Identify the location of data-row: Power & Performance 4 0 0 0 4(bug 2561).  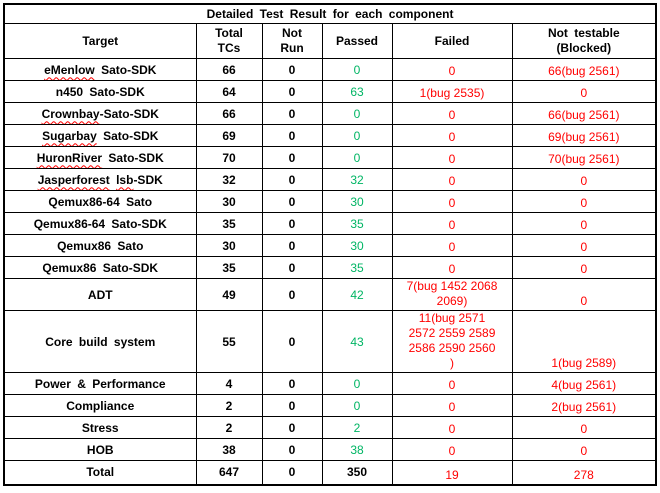
(330, 383).